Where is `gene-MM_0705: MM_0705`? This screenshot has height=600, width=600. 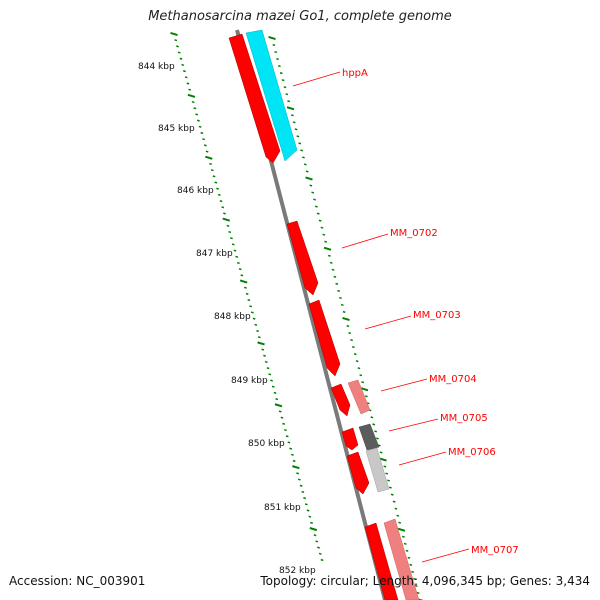
gene-MM_0705: MM_0705 is located at coordinates (414, 432).